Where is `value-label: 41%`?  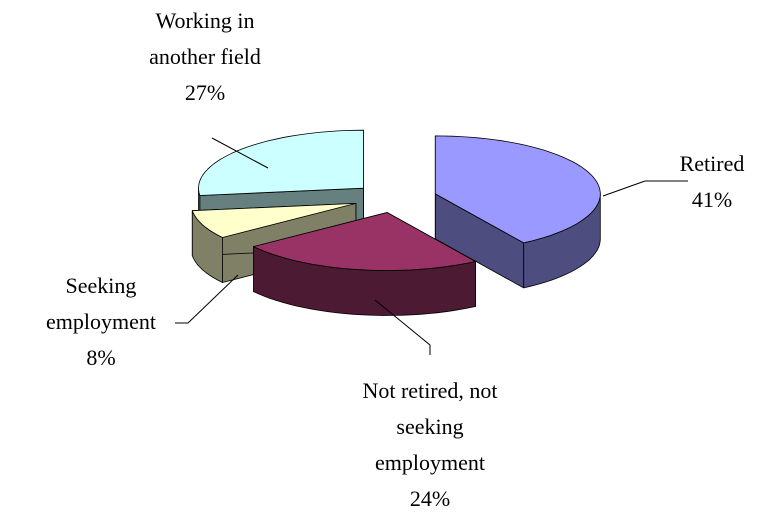
value-label: 41% is located at coordinates (712, 199).